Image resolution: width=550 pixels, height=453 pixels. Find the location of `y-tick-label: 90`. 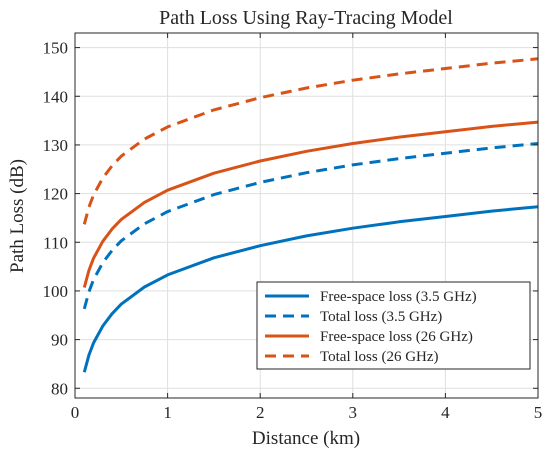

y-tick-label: 90 is located at coordinates (59, 340).